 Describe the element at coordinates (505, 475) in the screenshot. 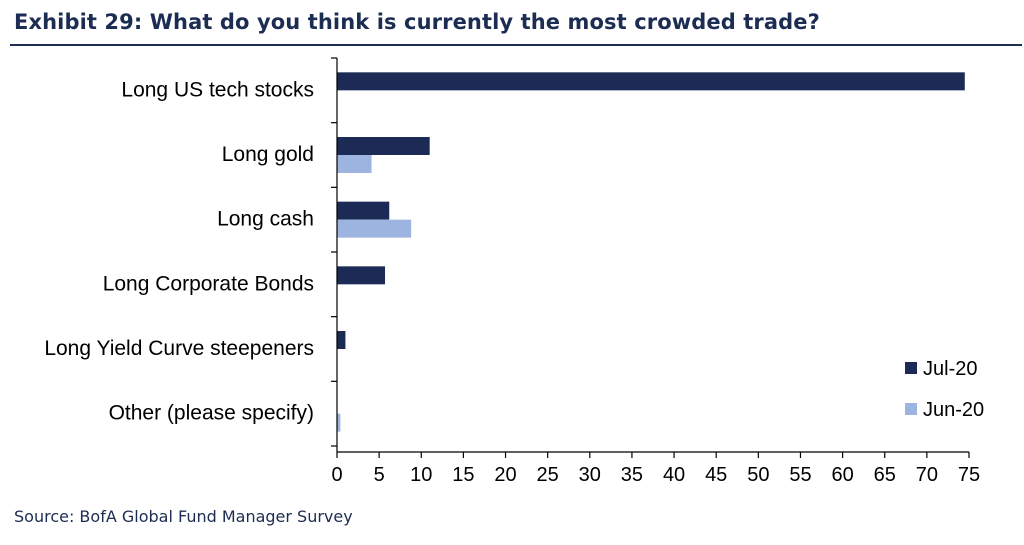

I see `x-tick-label-4: 20` at that location.